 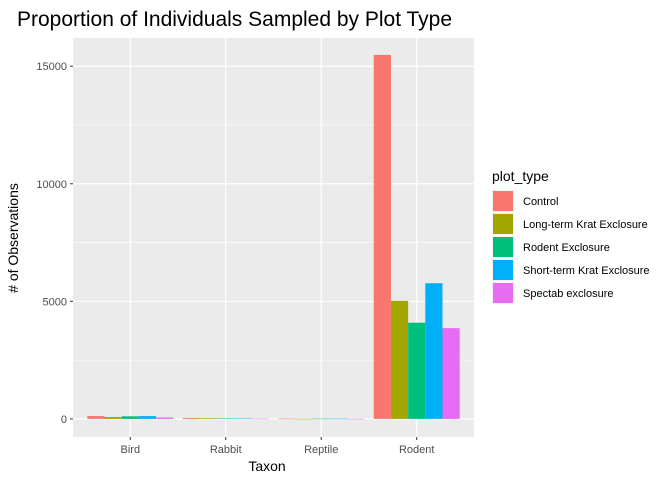 I want to click on bar-rodent-rodent-exclosure, so click(x=417, y=370).